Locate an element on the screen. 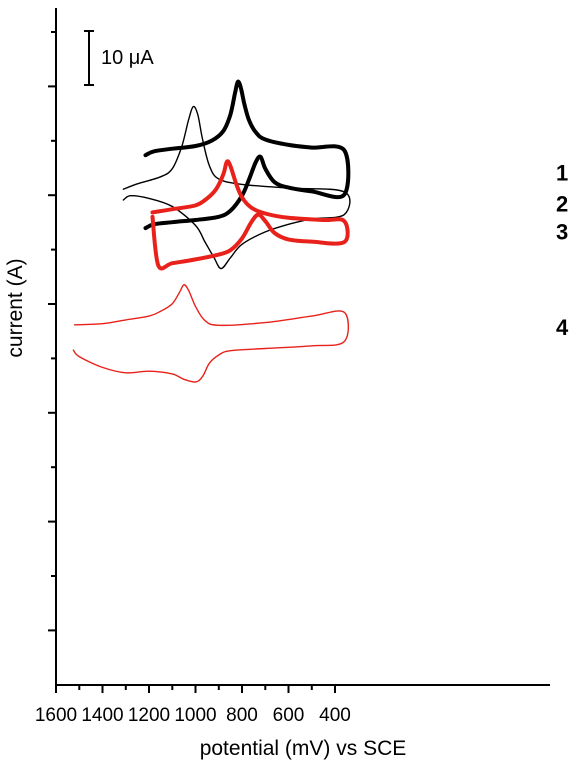  x-tick-label: 800 is located at coordinates (242, 715).